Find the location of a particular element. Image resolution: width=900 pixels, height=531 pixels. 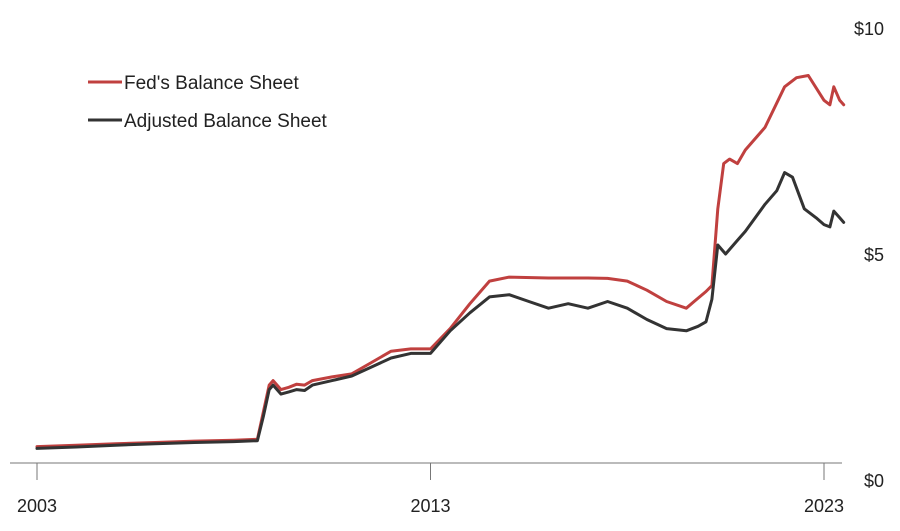

x-axis-ticks: 2003 2013 2023 is located at coordinates (430, 489).